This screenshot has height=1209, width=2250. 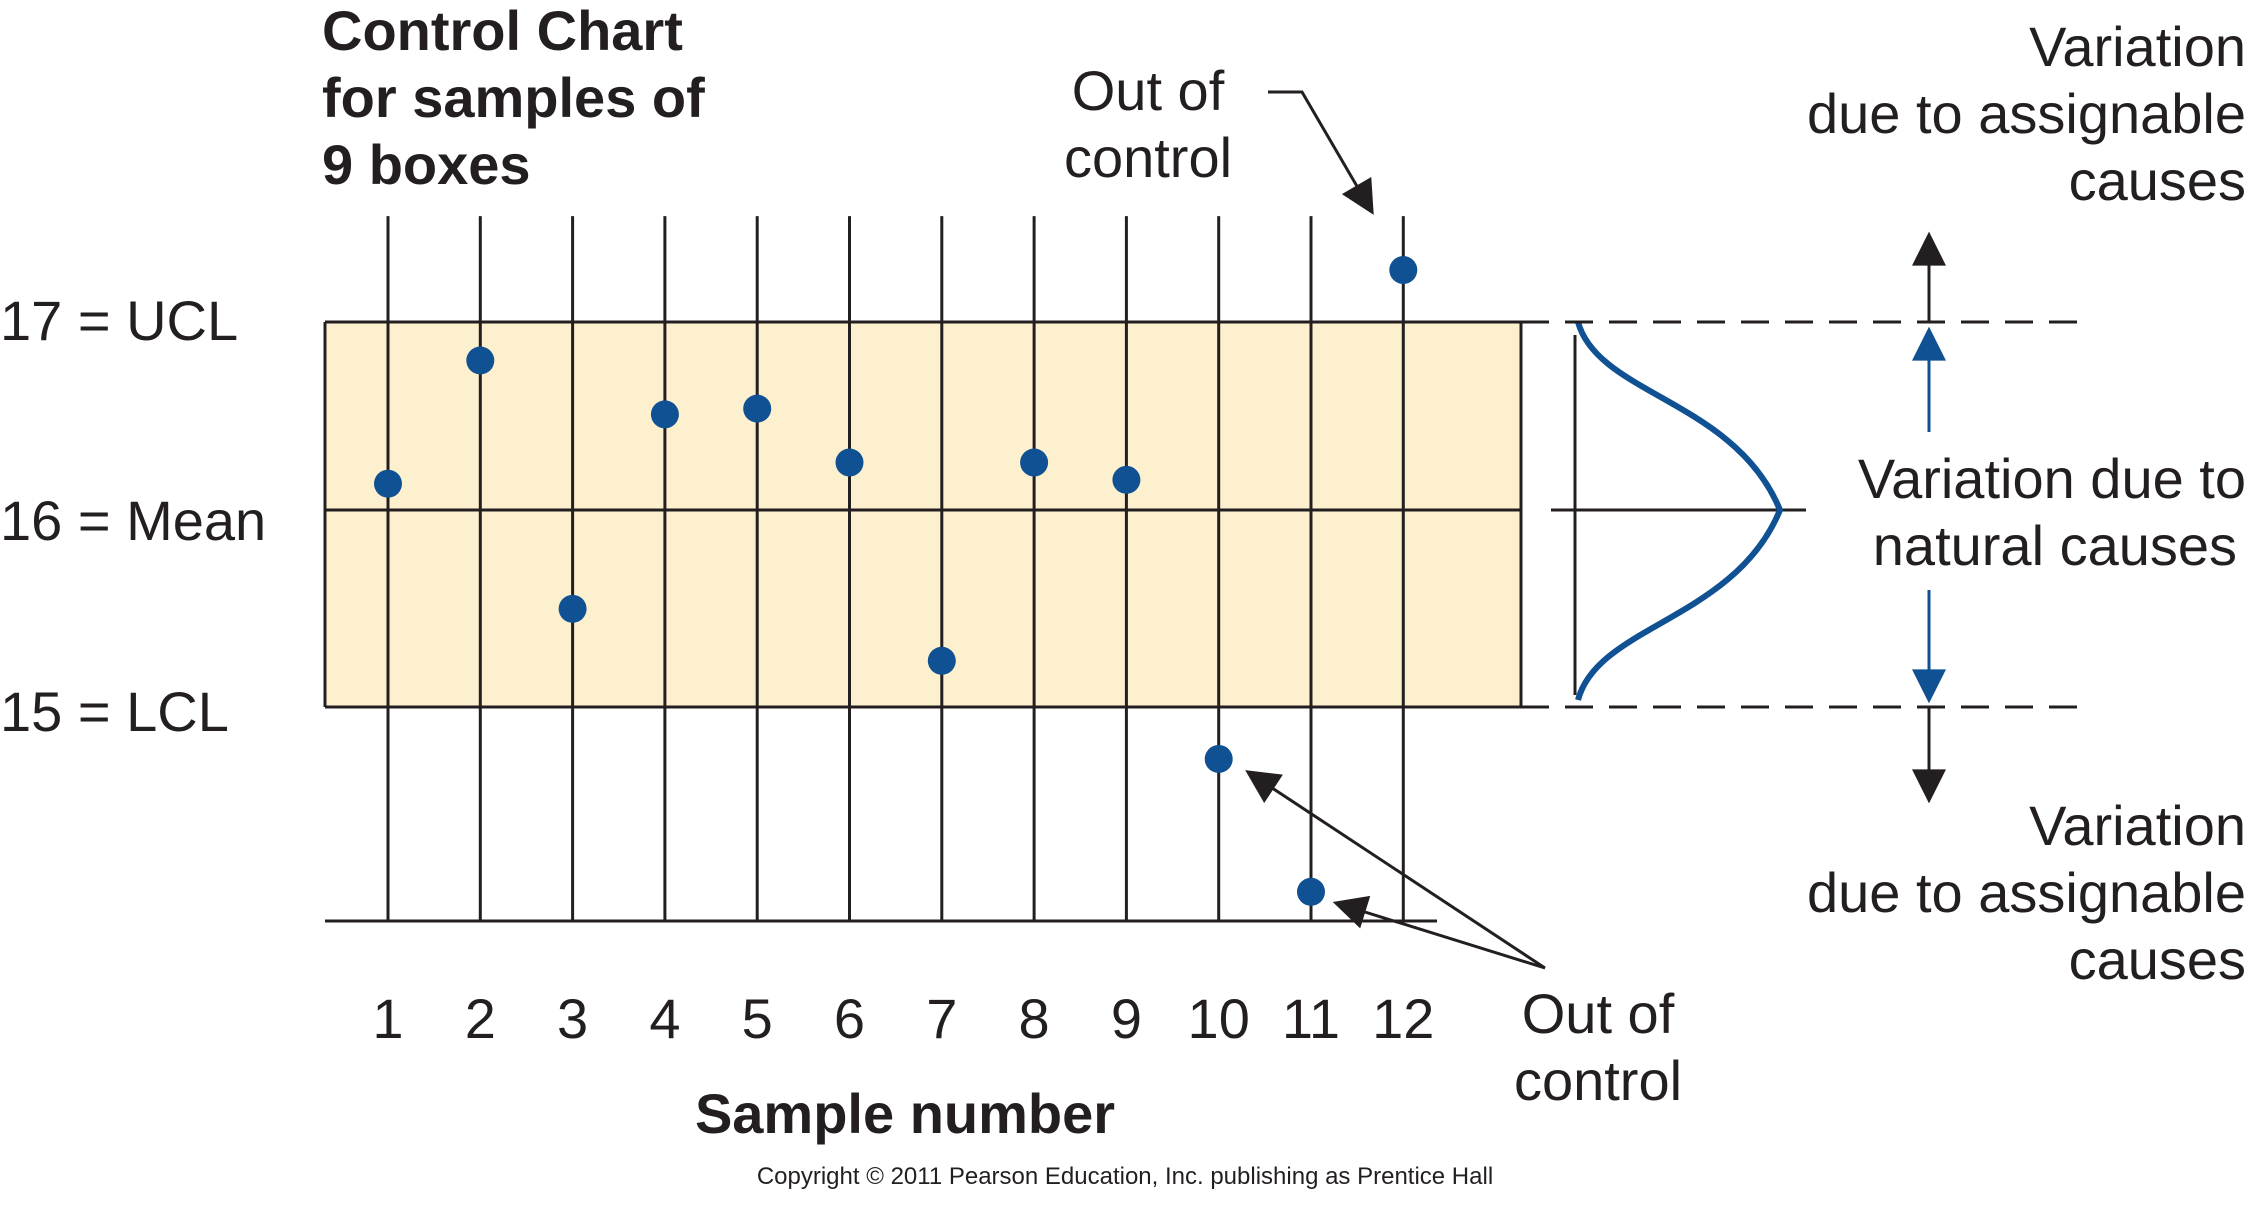 What do you see at coordinates (1034, 1018) in the screenshot?
I see `x-tick-label-8: 8` at bounding box center [1034, 1018].